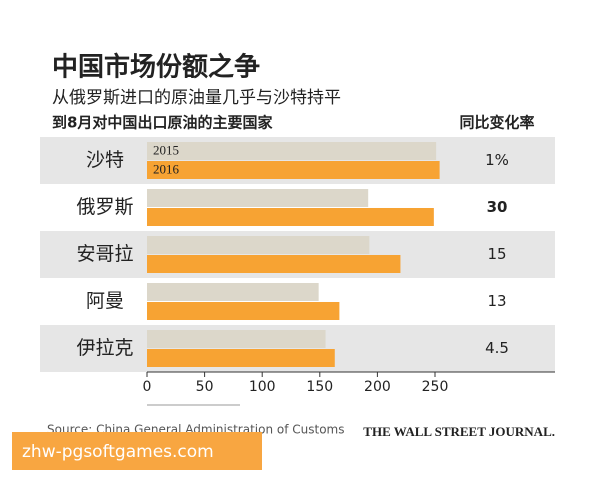 This screenshot has height=480, width=600. What do you see at coordinates (166, 149) in the screenshot?
I see `legend-label: 2015` at bounding box center [166, 149].